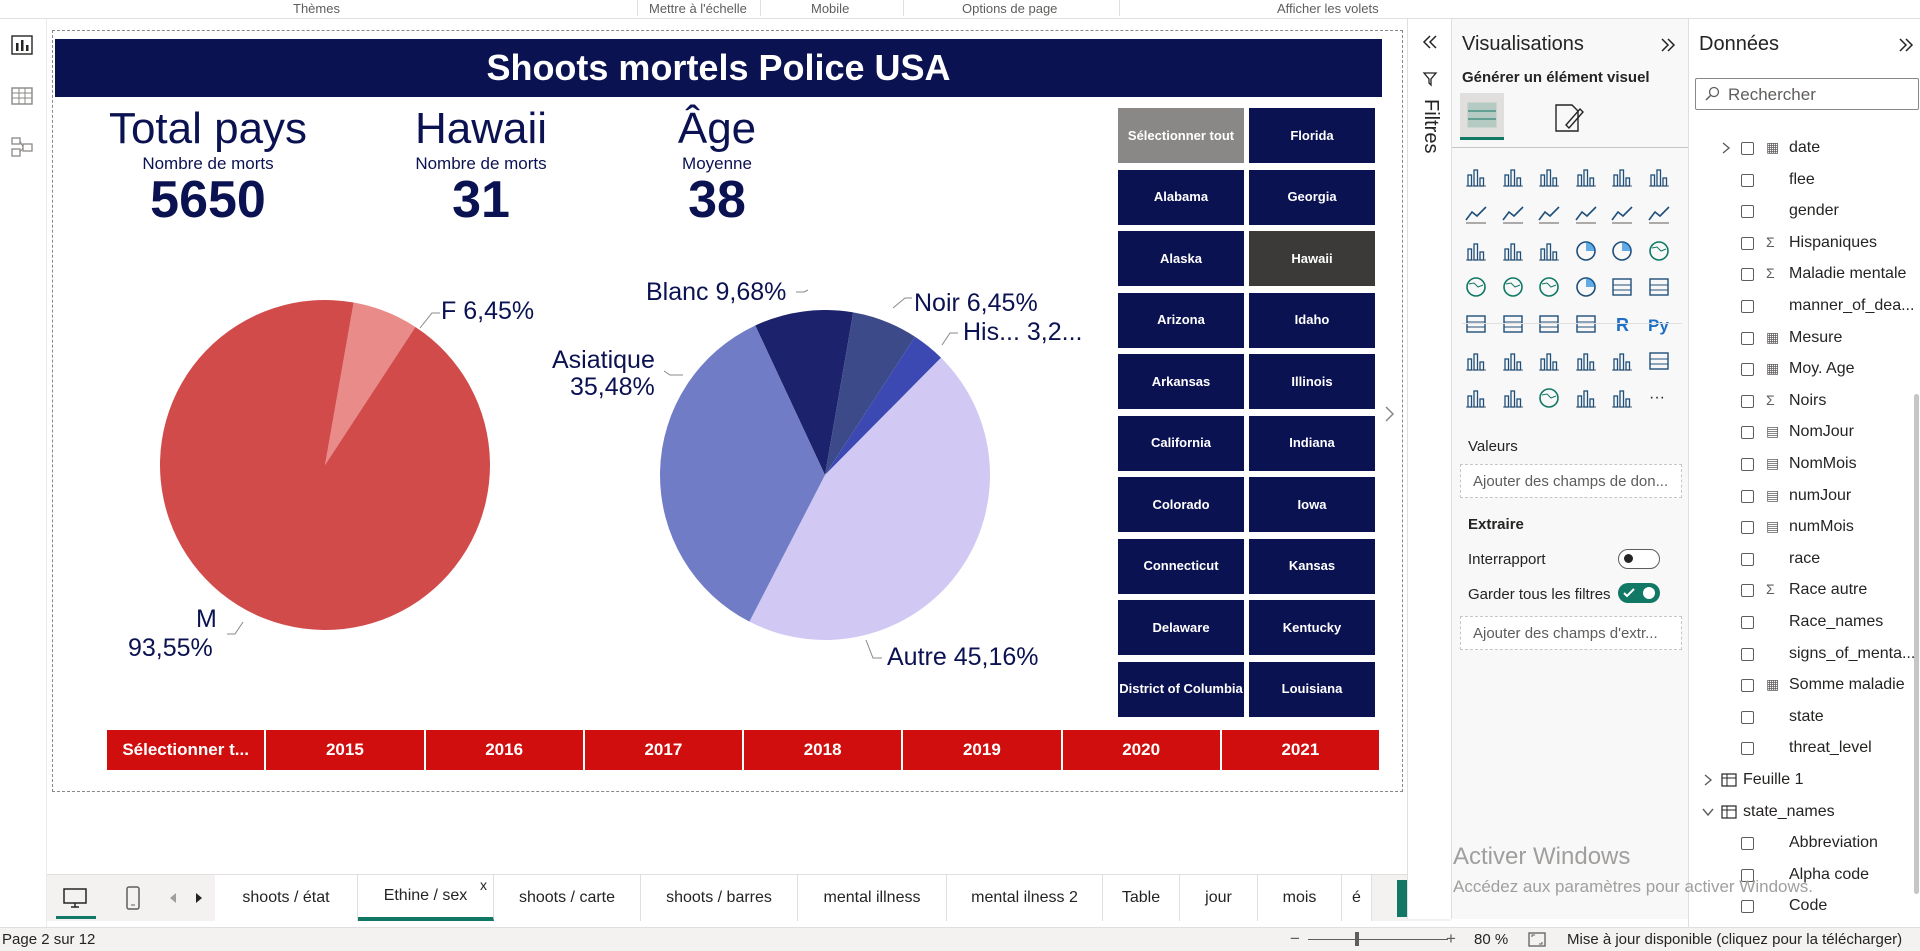 The width and height of the screenshot is (1920, 951). I want to click on data-field-row: Code, so click(1801, 906).